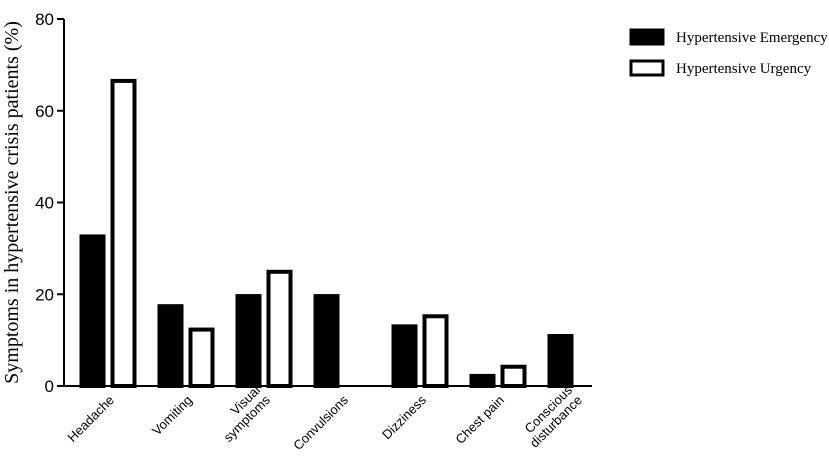 The image size is (829, 471). What do you see at coordinates (647, 68) in the screenshot?
I see `legend-swatch-urgency` at bounding box center [647, 68].